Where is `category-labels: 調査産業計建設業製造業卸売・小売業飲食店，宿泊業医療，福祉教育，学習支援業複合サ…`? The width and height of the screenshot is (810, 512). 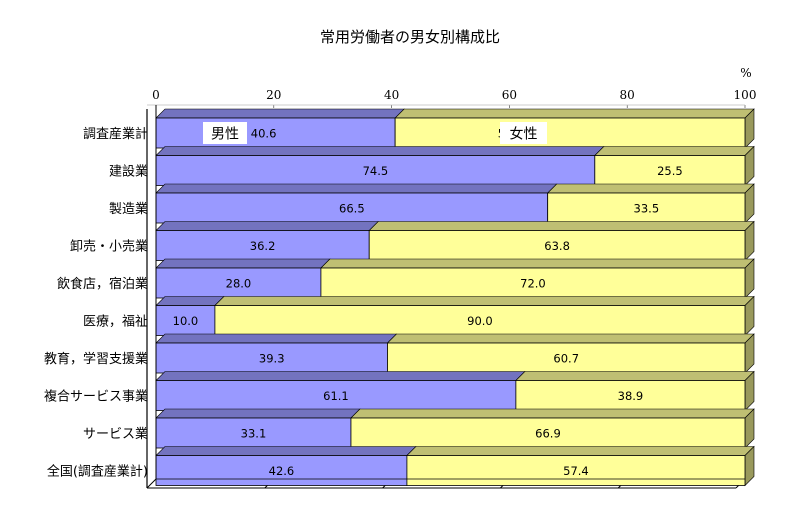
category-labels: 調査産業計建設業製造業卸売・小売業飲食店，宿泊業医療，福祉教育，学習支援業複合サ… is located at coordinates (96, 303).